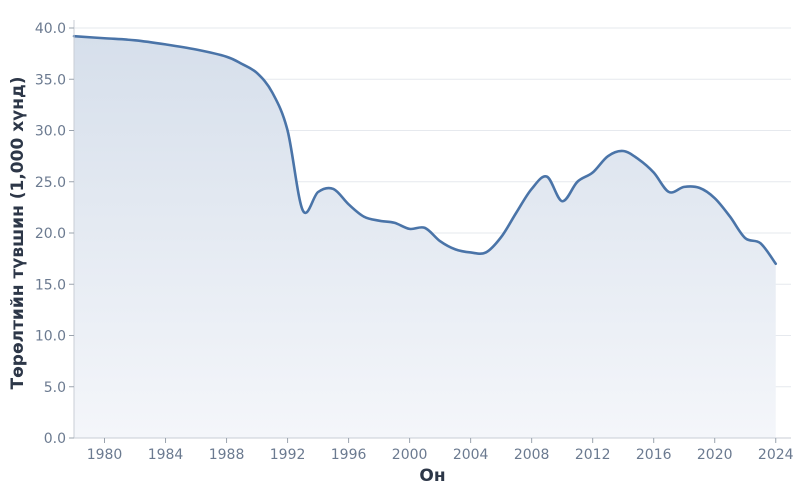 The image size is (800, 500). What do you see at coordinates (55, 388) in the screenshot?
I see `y-tick-label: 5.0` at bounding box center [55, 388].